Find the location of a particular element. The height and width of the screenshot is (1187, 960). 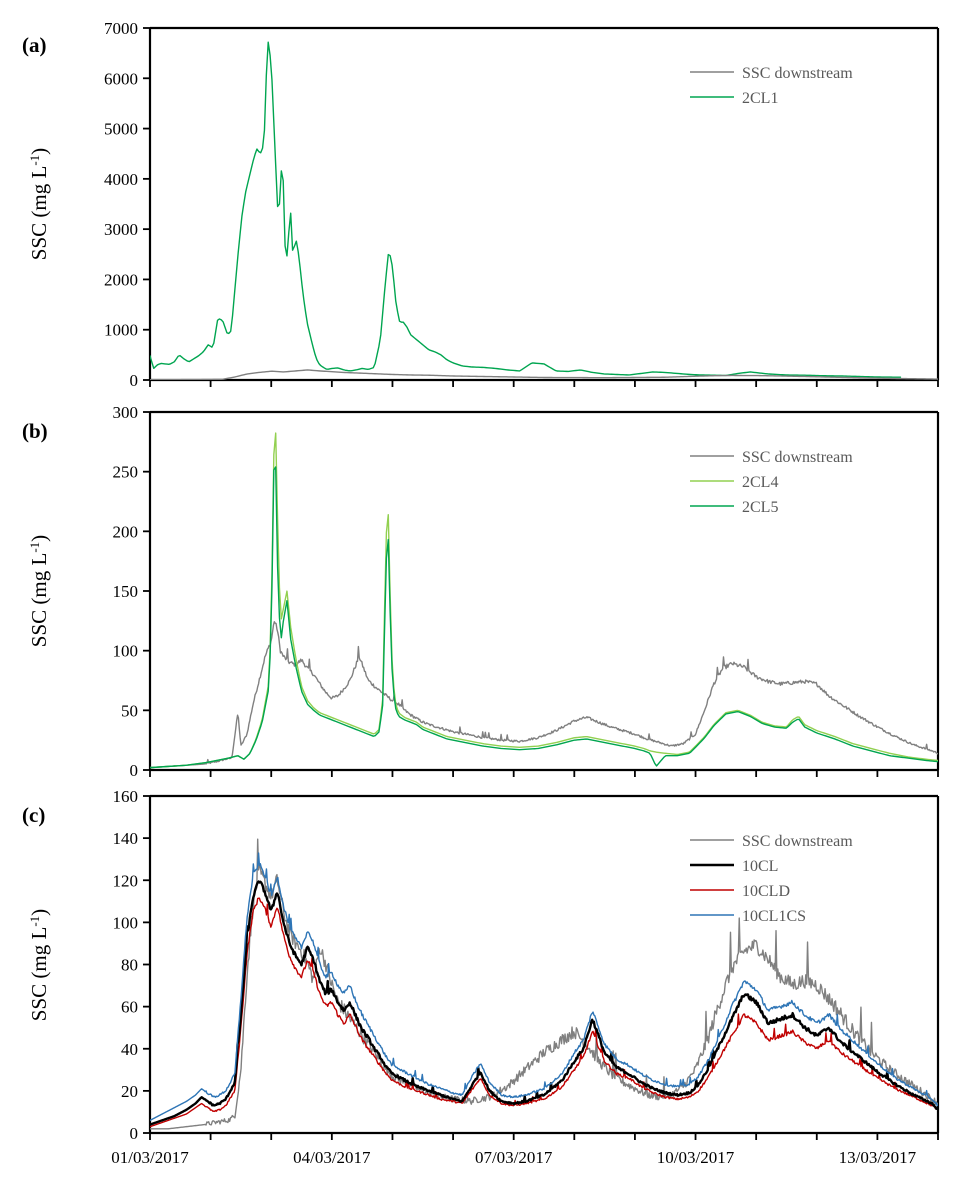

panel-label: (a) is located at coordinates (34, 45).